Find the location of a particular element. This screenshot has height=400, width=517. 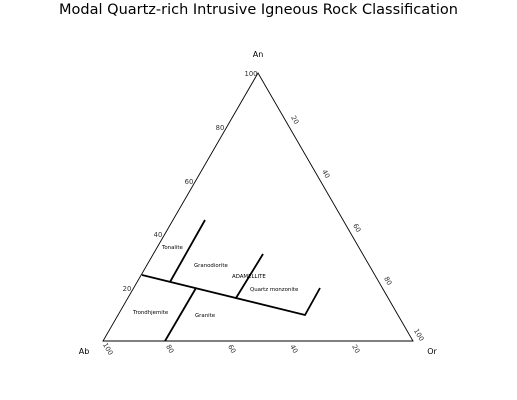

field-label-quartz-monzonite: Quartz monzonite is located at coordinates (274, 290).